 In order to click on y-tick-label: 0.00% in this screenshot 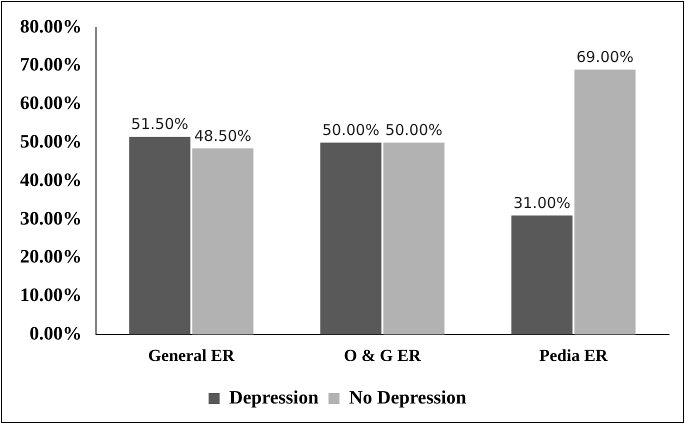, I will do `click(56, 334)`.